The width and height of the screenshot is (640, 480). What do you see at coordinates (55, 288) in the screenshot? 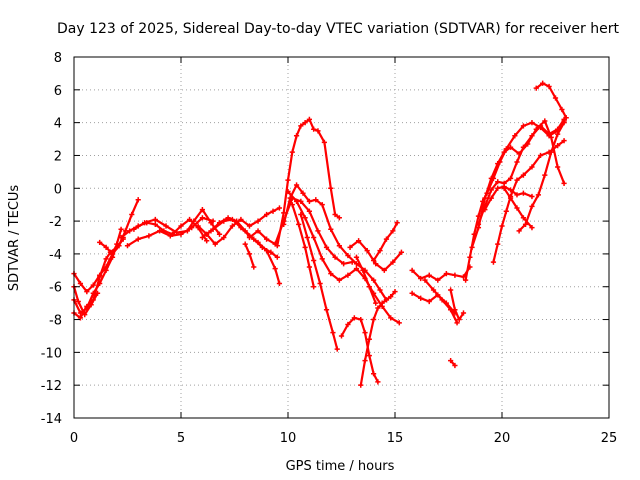
I see `y-tick-label: -6` at bounding box center [55, 288].